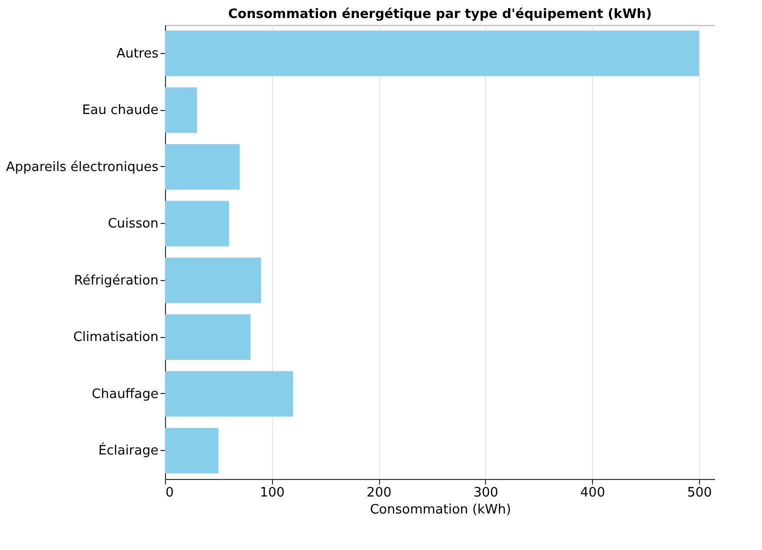  Describe the element at coordinates (82, 167) in the screenshot. I see `y-tick-label: Appareils électroniques` at that location.